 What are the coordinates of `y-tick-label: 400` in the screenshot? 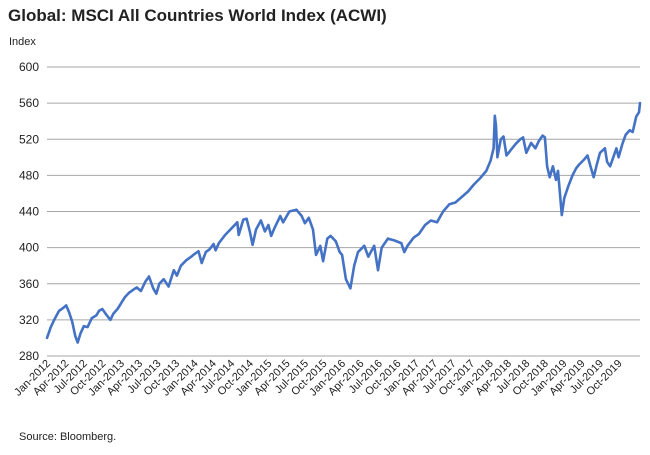 It's located at (29, 248).